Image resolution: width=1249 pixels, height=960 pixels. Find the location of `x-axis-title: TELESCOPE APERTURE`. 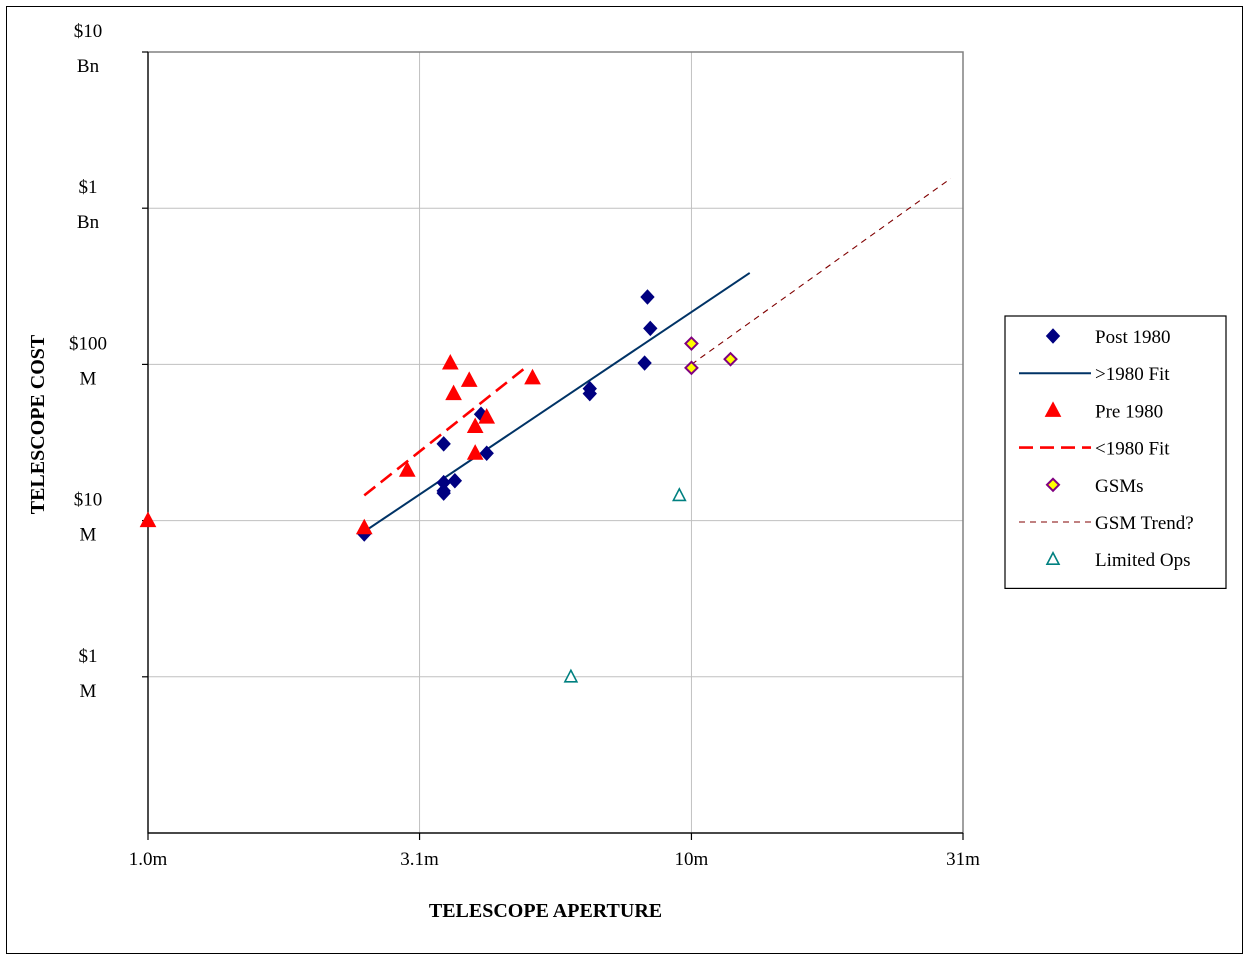

x-axis-title: TELESCOPE APERTURE is located at coordinates (545, 911).